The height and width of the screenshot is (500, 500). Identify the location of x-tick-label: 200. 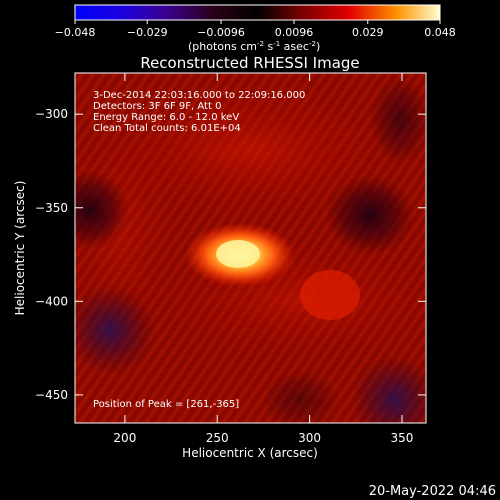
(124, 438).